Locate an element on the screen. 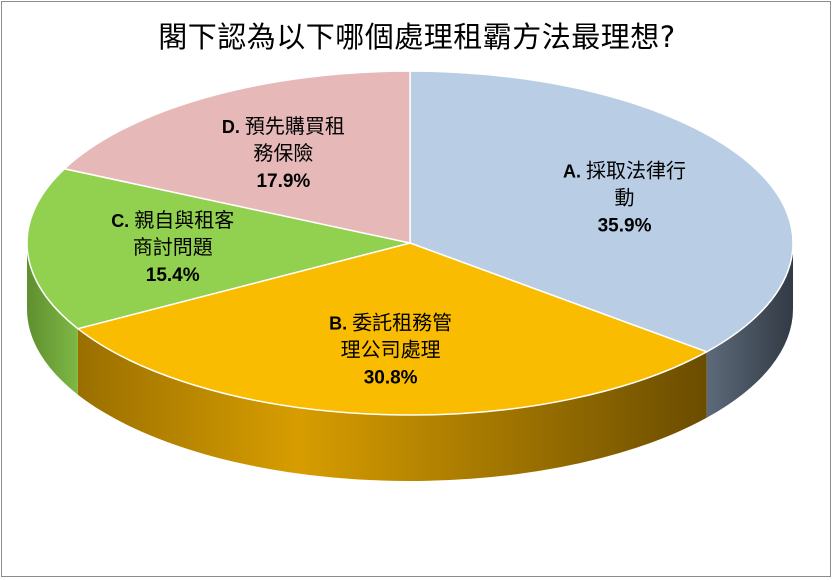 This screenshot has width=834, height=580. slice-percent-label: 35.9% is located at coordinates (625, 225).